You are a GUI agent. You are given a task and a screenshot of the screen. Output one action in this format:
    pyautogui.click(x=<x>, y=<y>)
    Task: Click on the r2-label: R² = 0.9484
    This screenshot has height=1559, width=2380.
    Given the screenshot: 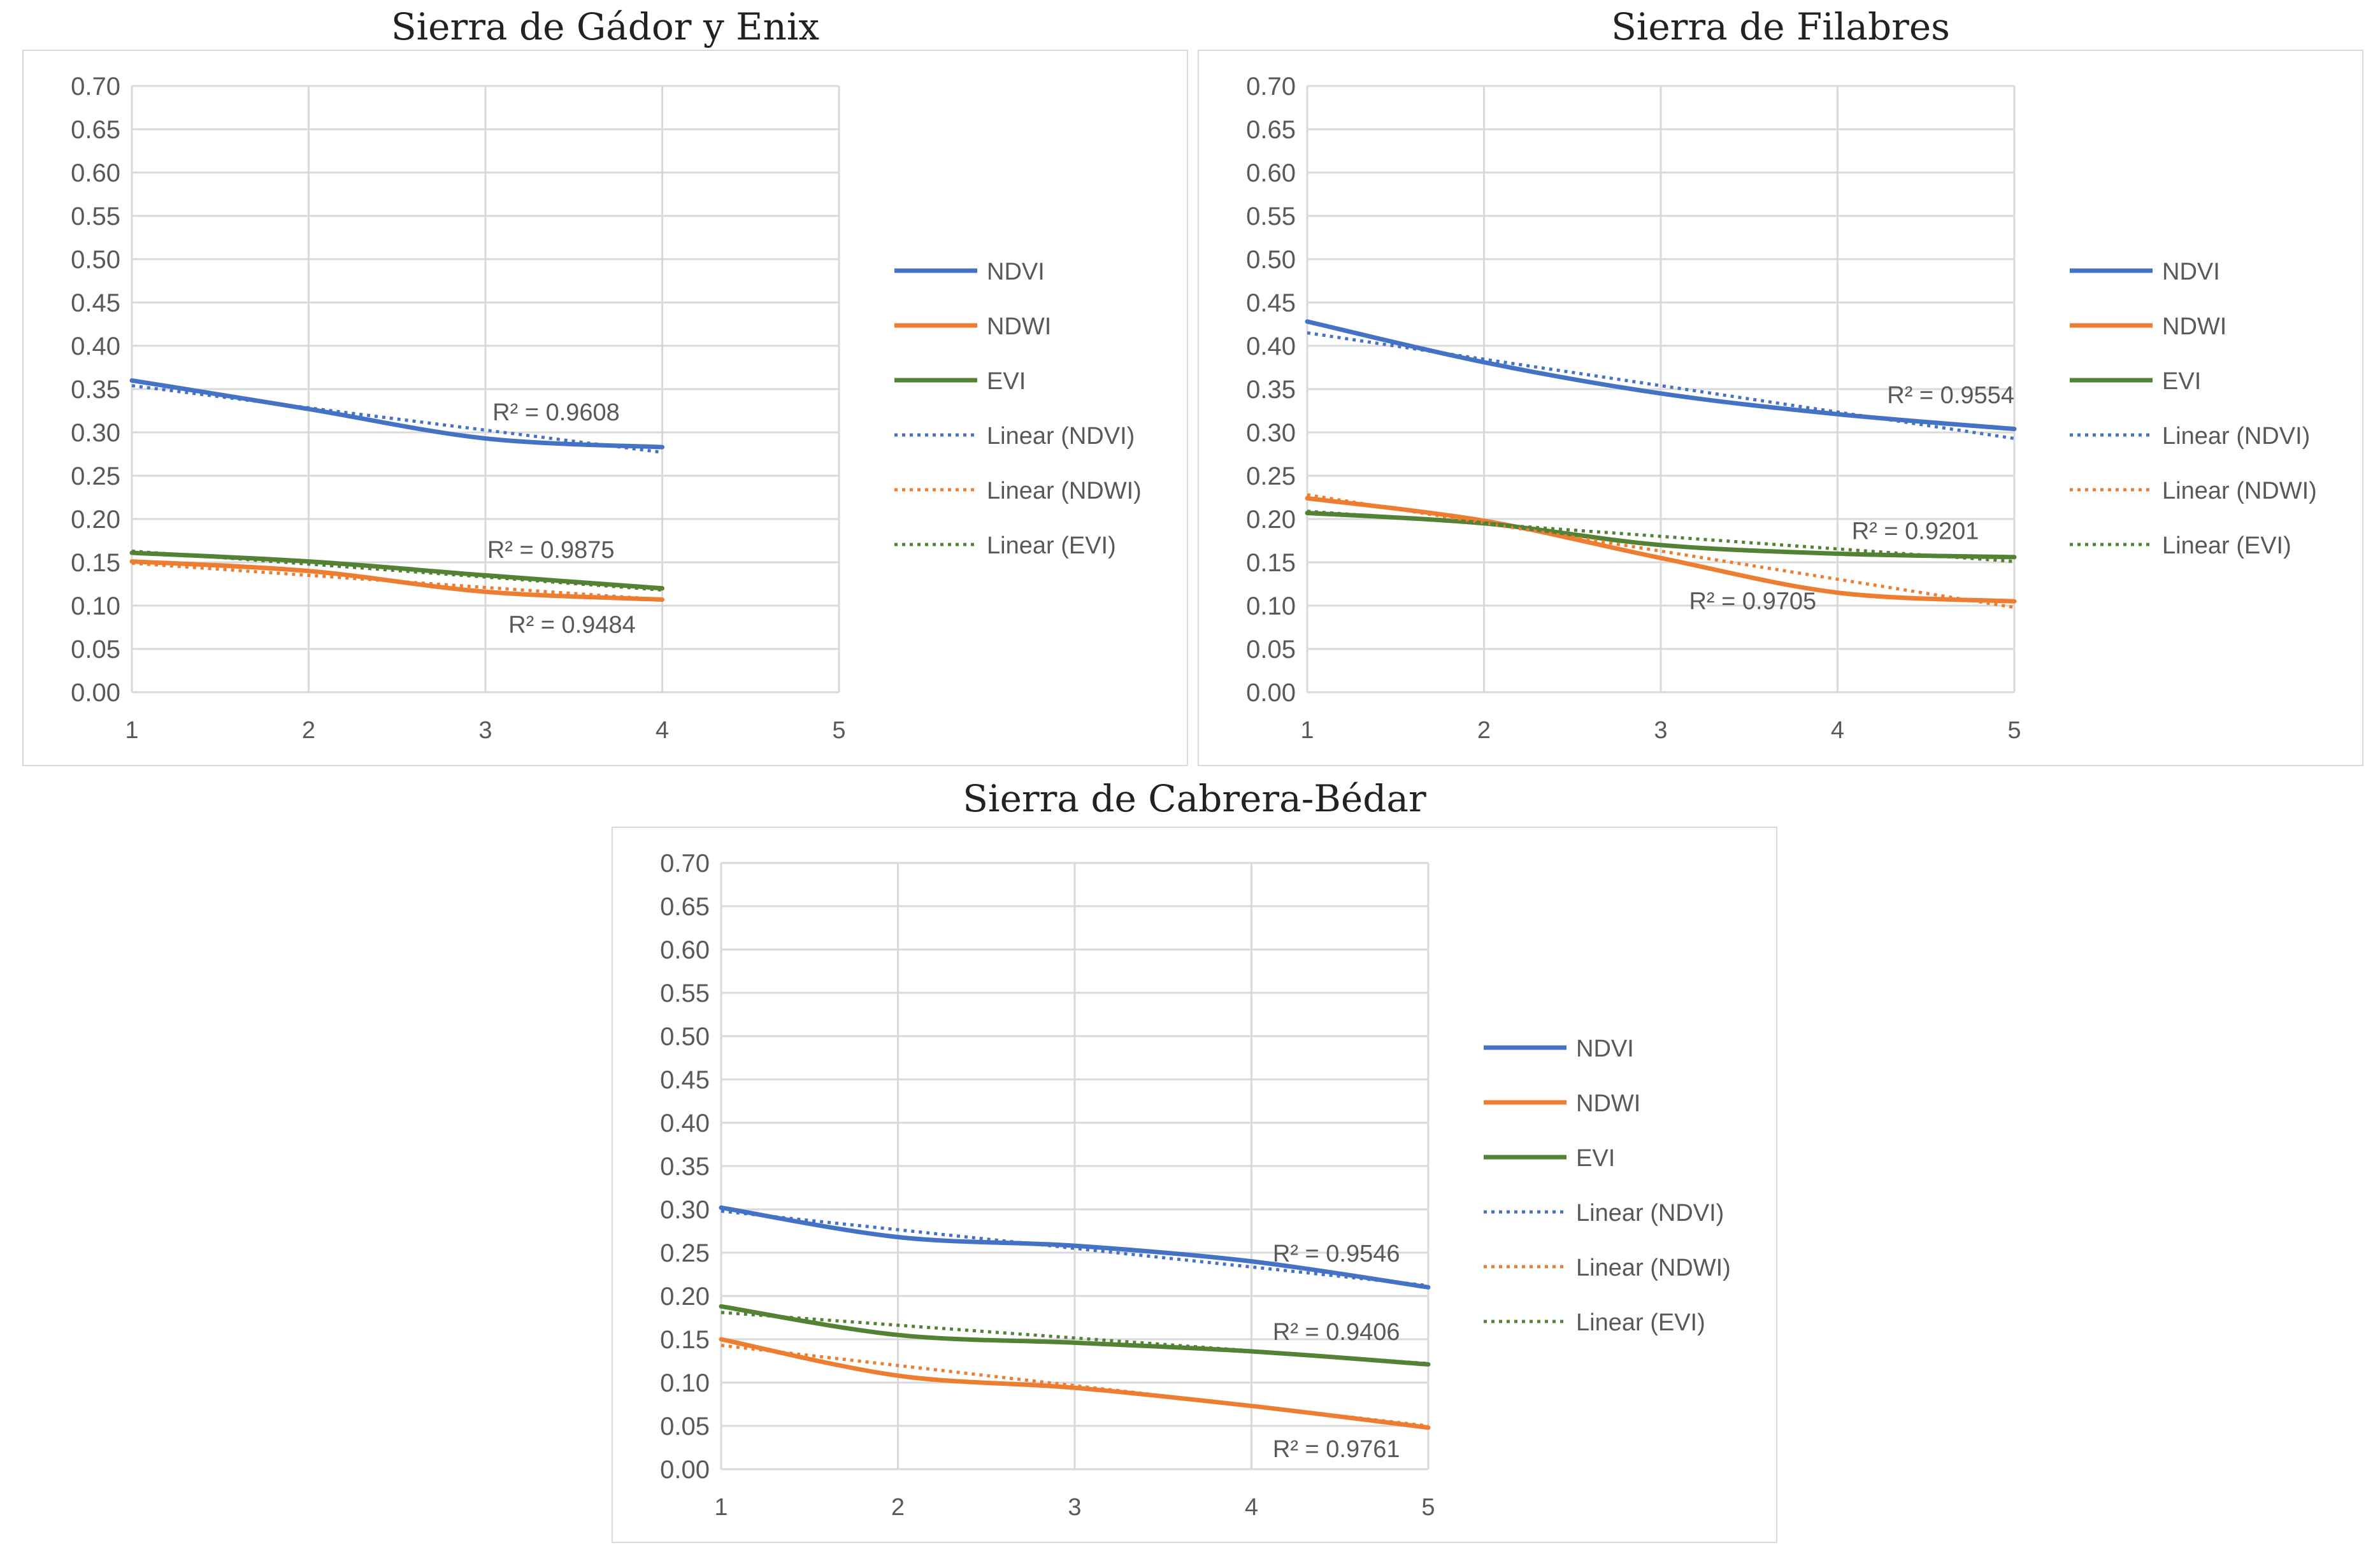 What is the action you would take?
    pyautogui.click(x=572, y=624)
    